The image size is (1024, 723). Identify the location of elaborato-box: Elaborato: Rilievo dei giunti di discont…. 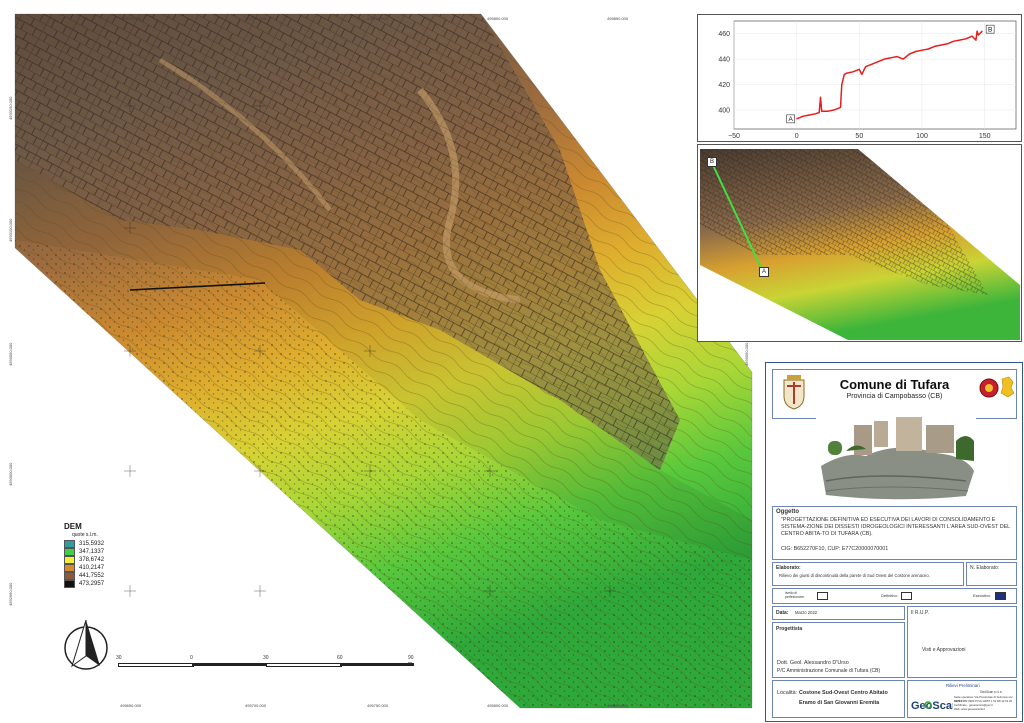
(868, 574).